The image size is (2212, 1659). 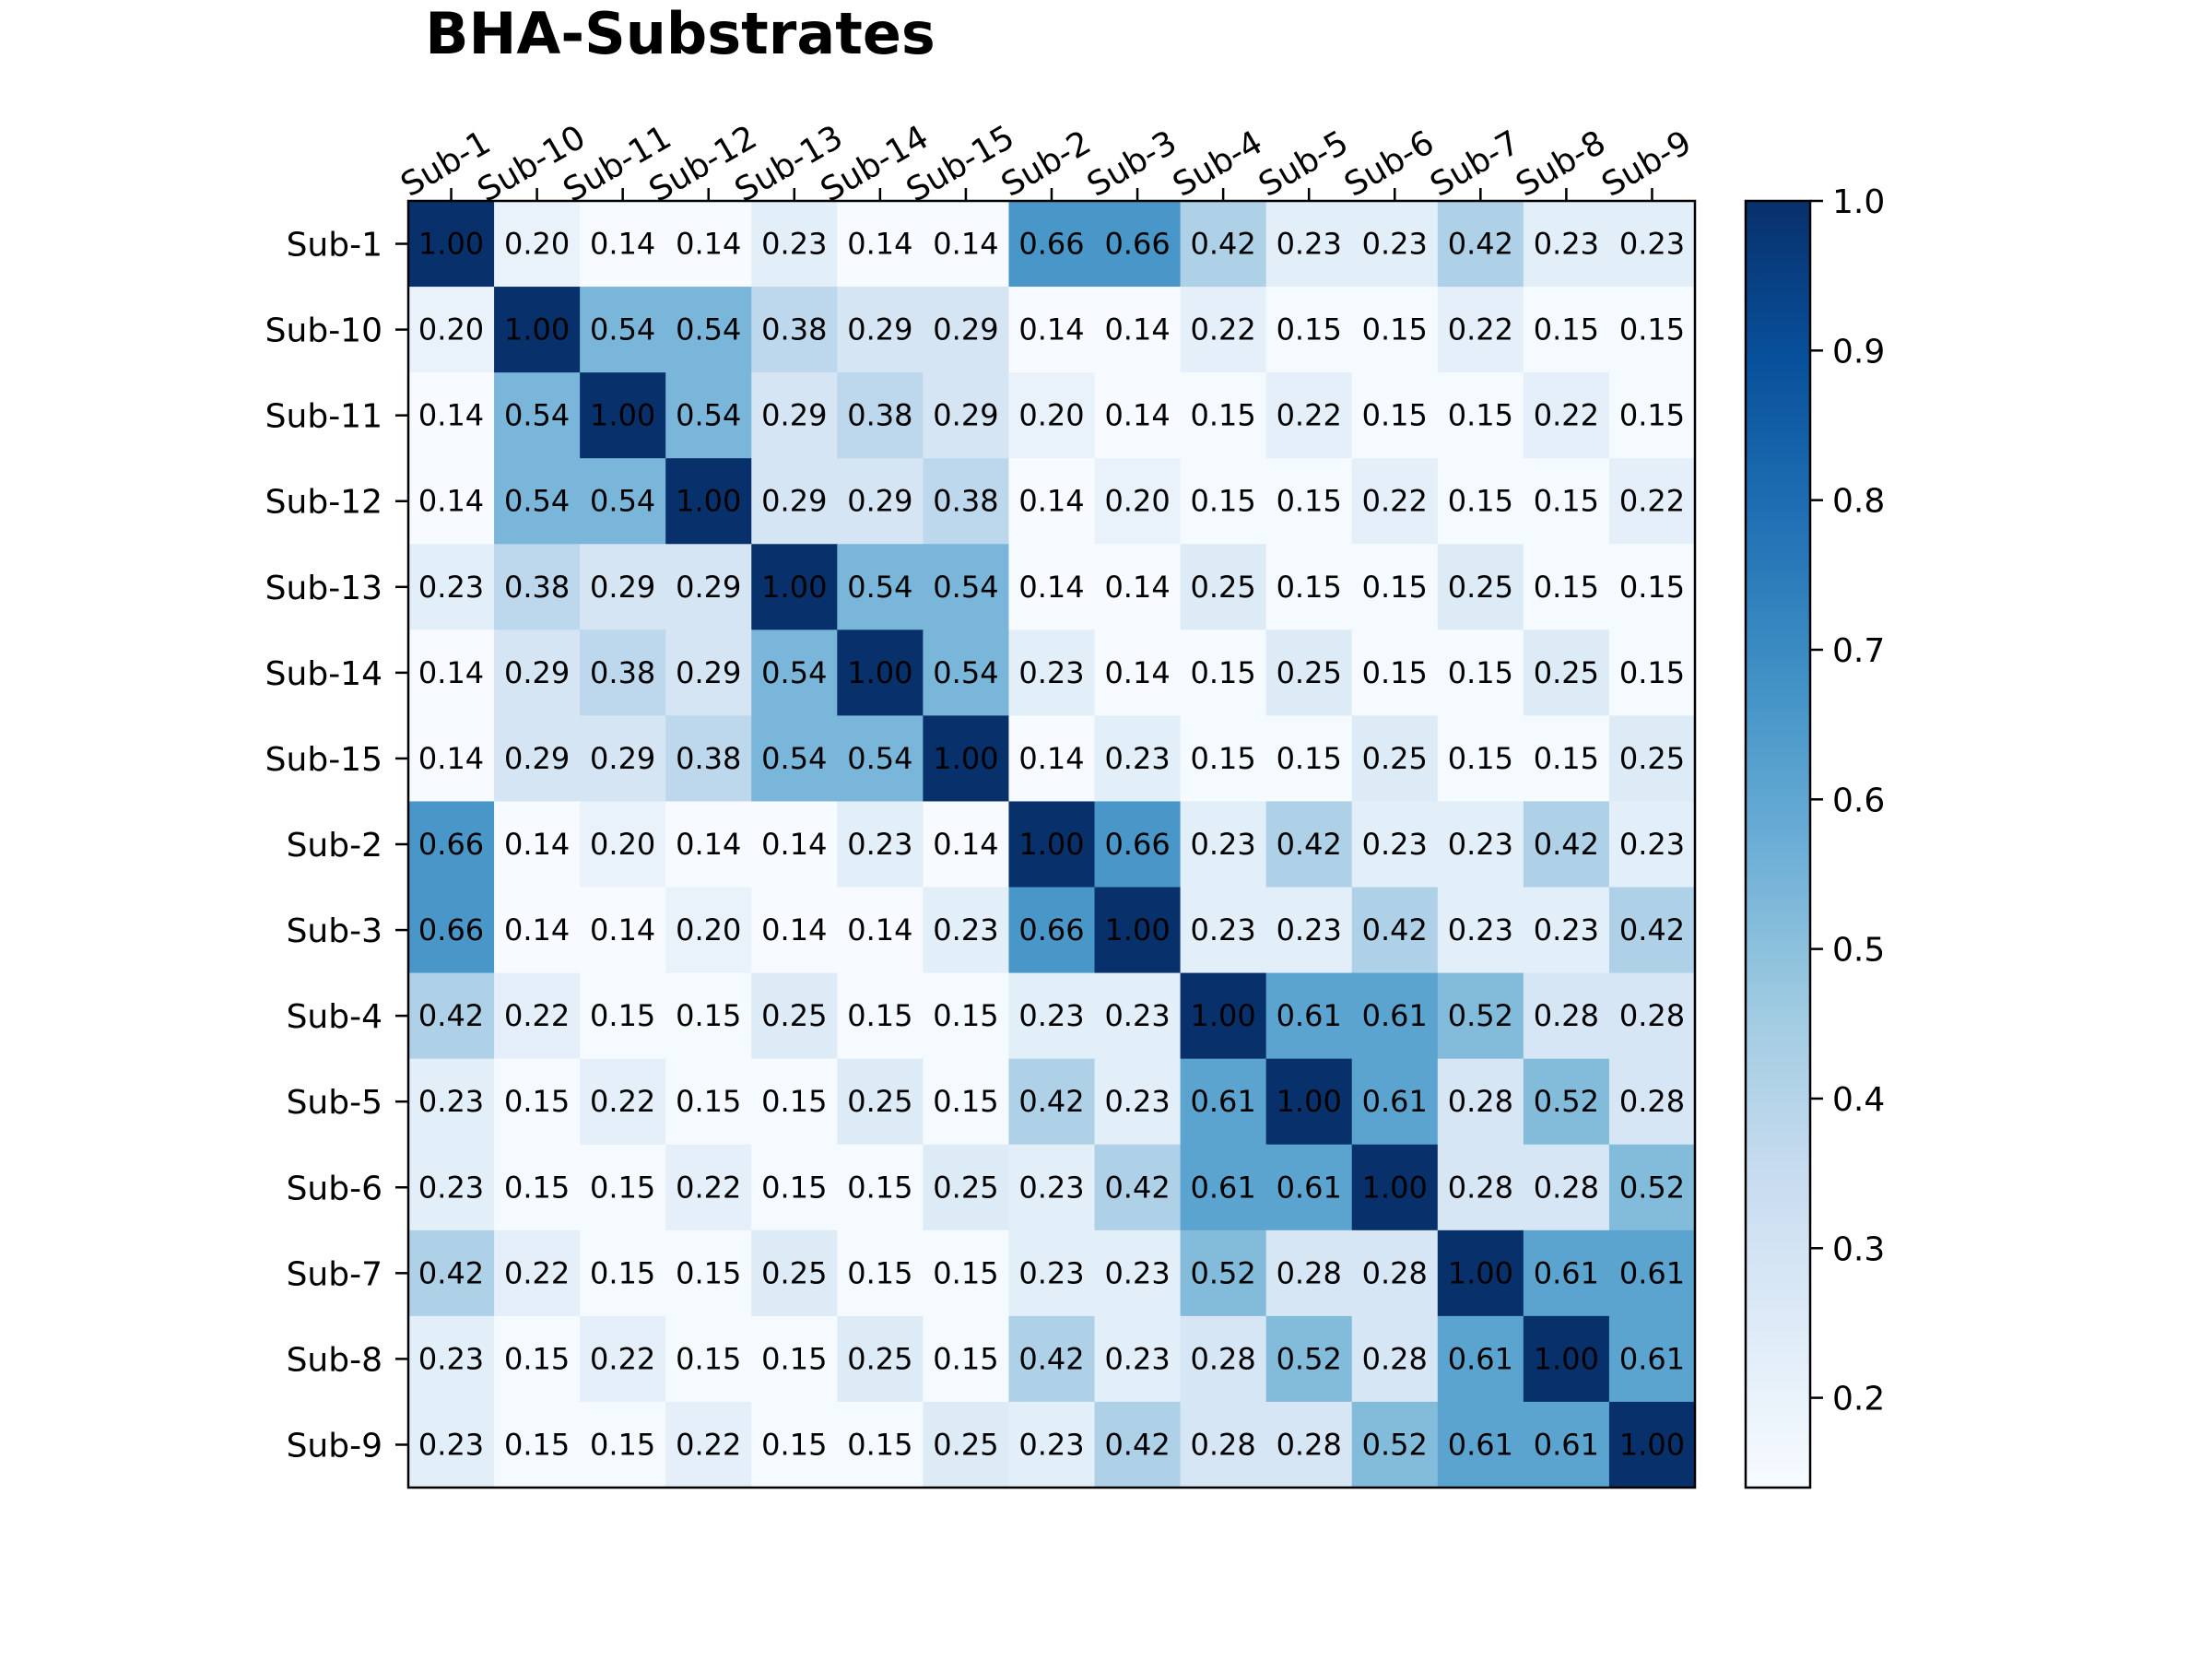 What do you see at coordinates (1566, 1444) in the screenshot?
I see `cell-value-label: 0.61` at bounding box center [1566, 1444].